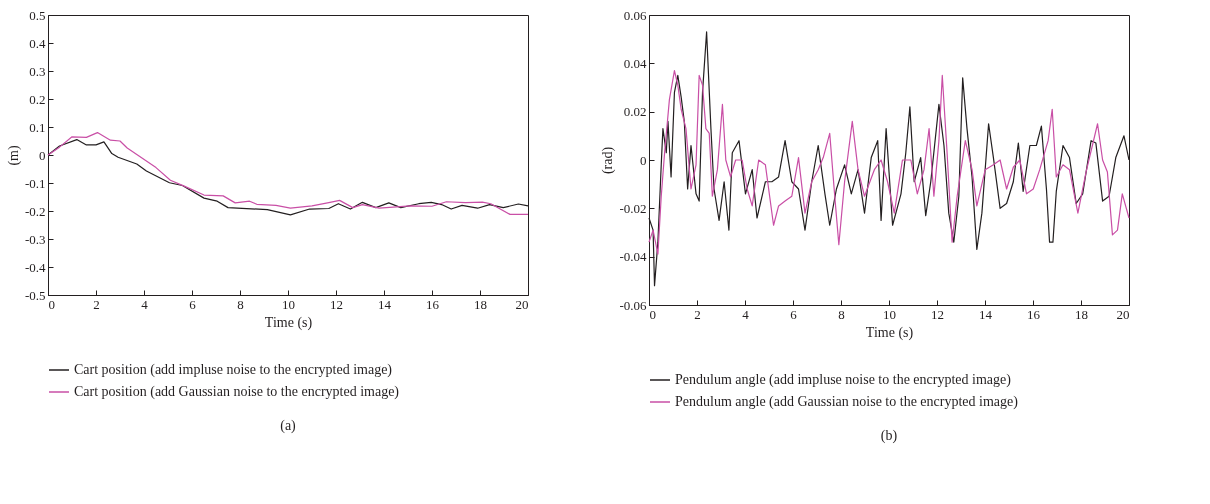 Image resolution: width=1210 pixels, height=504 pixels. I want to click on y-tick-label: -0.1, so click(35, 183).